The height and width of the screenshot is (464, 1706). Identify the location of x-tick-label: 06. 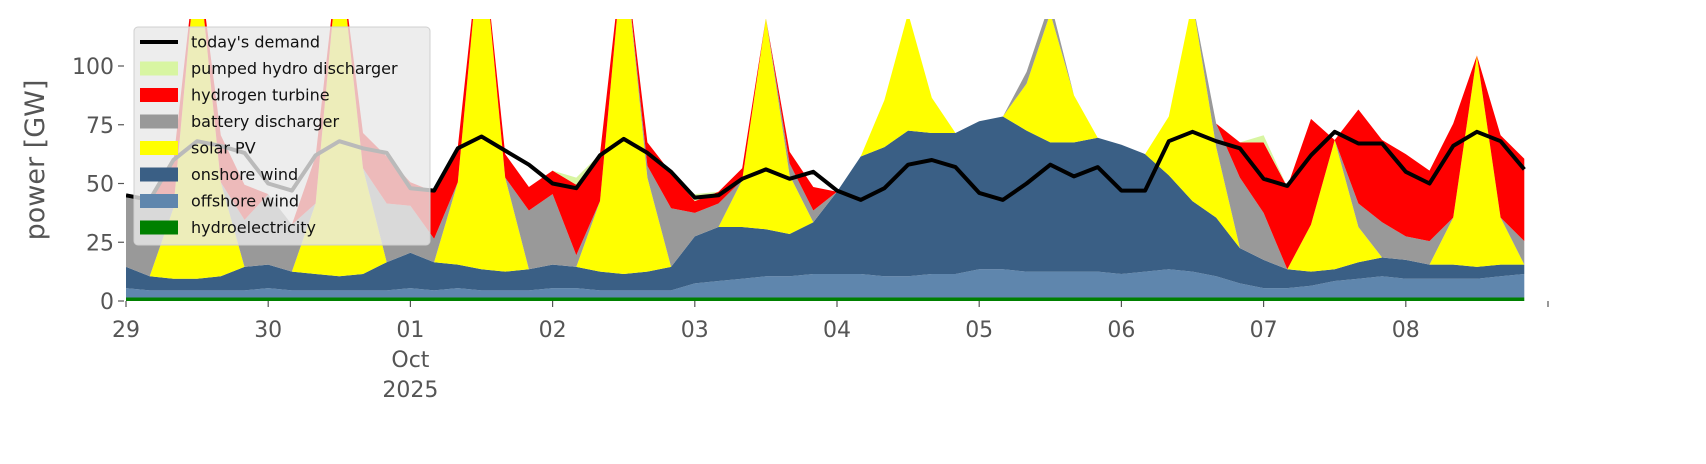
(1121, 330).